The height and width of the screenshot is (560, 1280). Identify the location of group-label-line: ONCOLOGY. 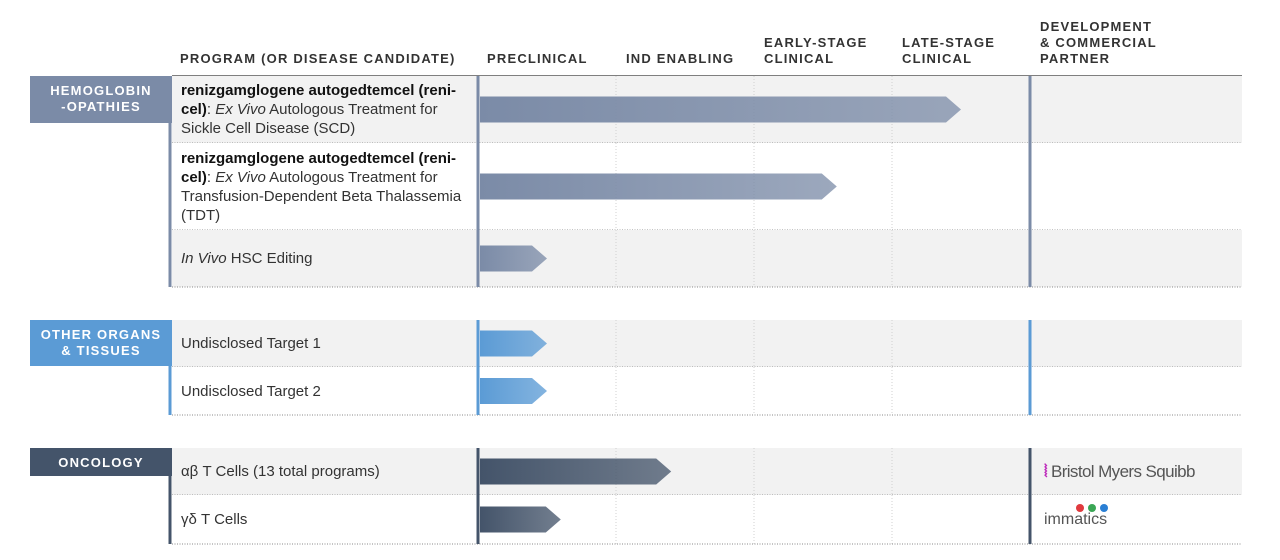
(101, 462).